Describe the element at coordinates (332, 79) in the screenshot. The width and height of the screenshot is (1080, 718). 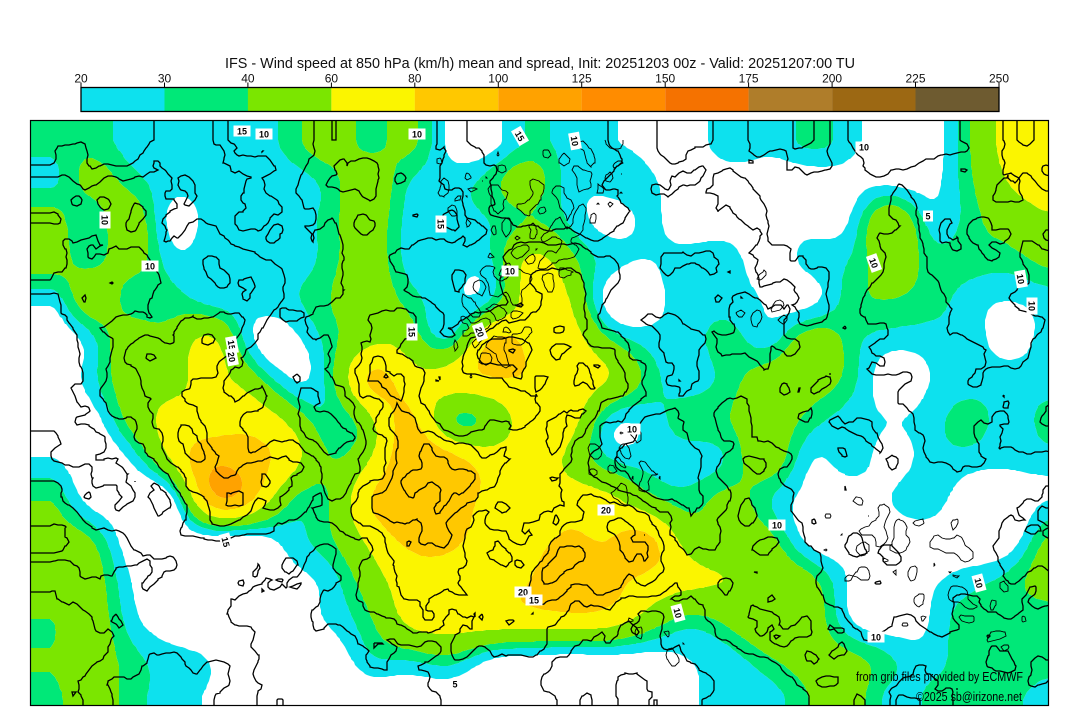
I see `svg-text: 60` at that location.